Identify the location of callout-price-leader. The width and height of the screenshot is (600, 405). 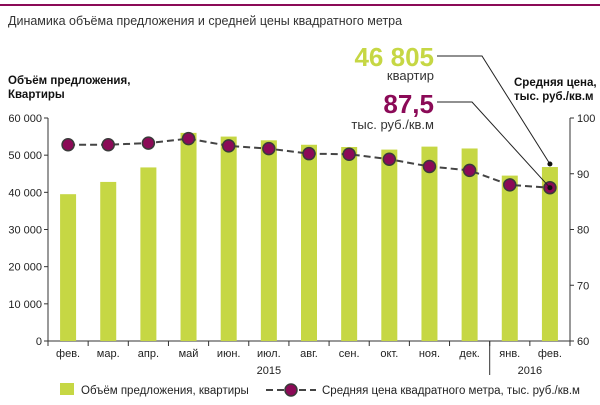
(494, 145).